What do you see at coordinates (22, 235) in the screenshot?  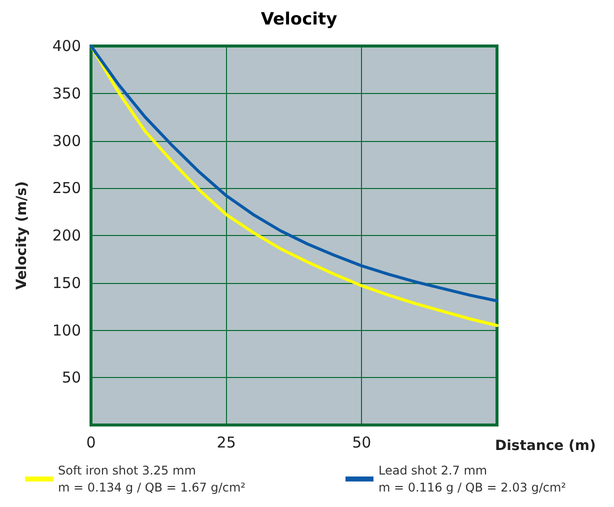 I see `y-axis-title: Velocity (m/s)` at bounding box center [22, 235].